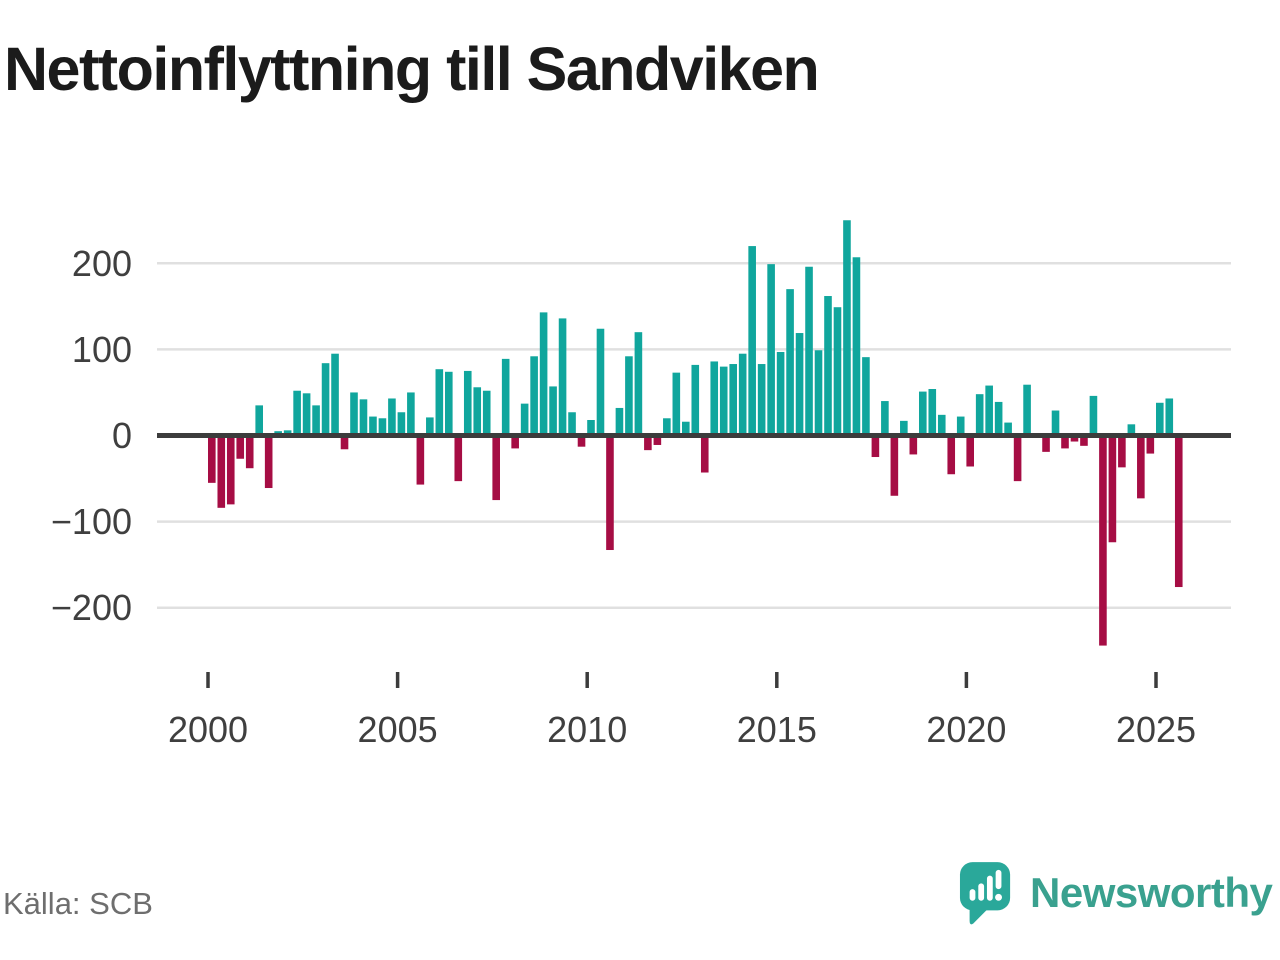  I want to click on bar-2009-Q1, so click(553, 411).